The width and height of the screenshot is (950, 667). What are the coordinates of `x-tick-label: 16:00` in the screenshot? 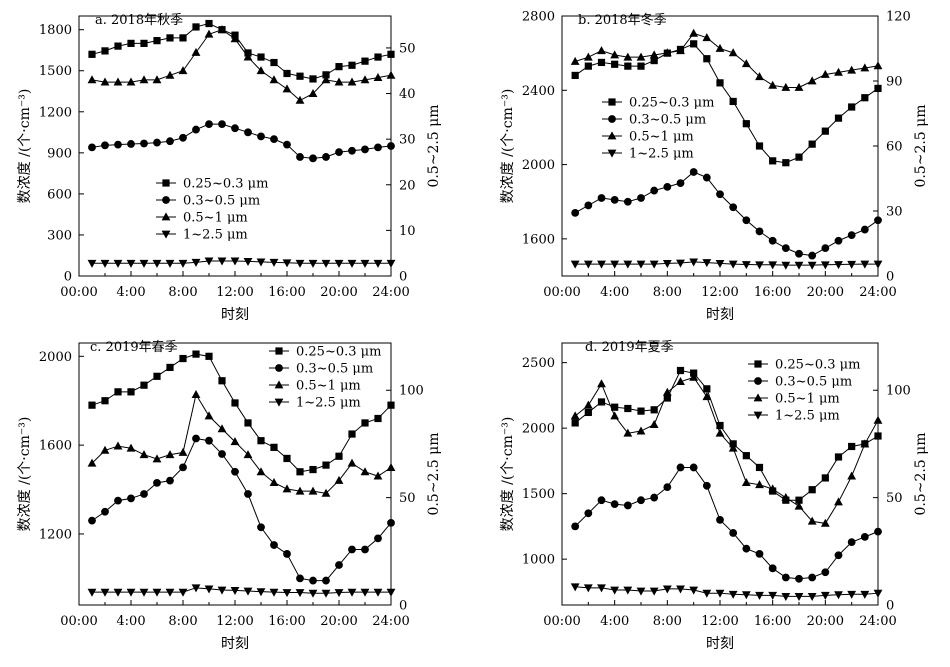 It's located at (286, 292).